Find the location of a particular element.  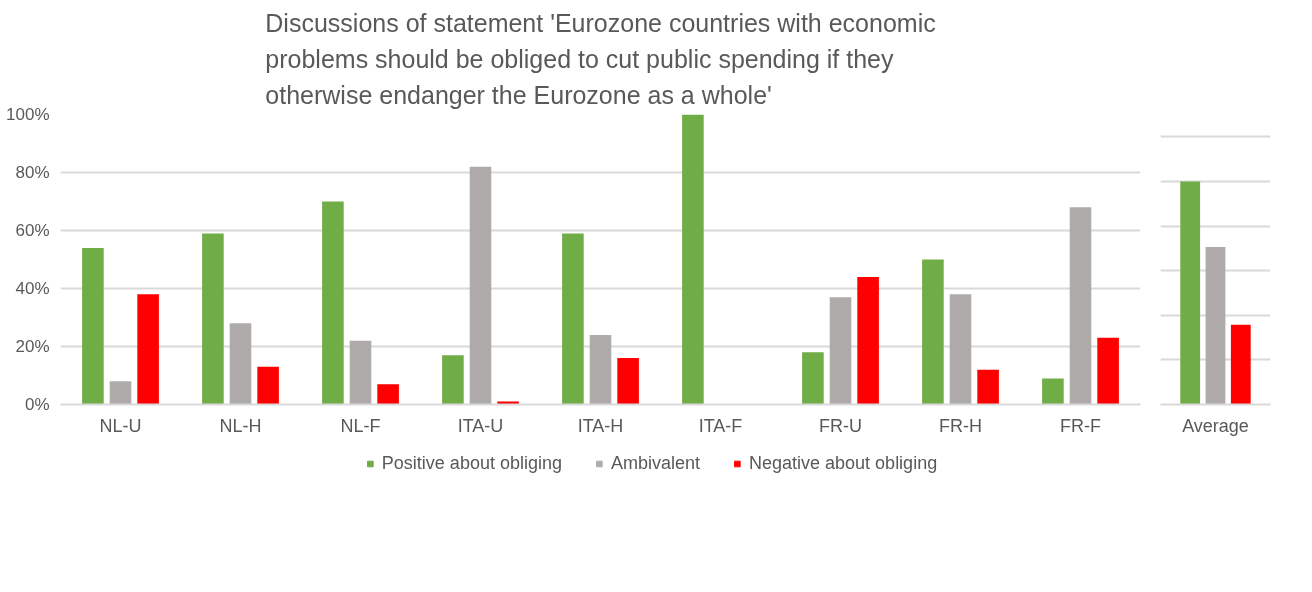

y-tick-label: 80% is located at coordinates (32, 172).